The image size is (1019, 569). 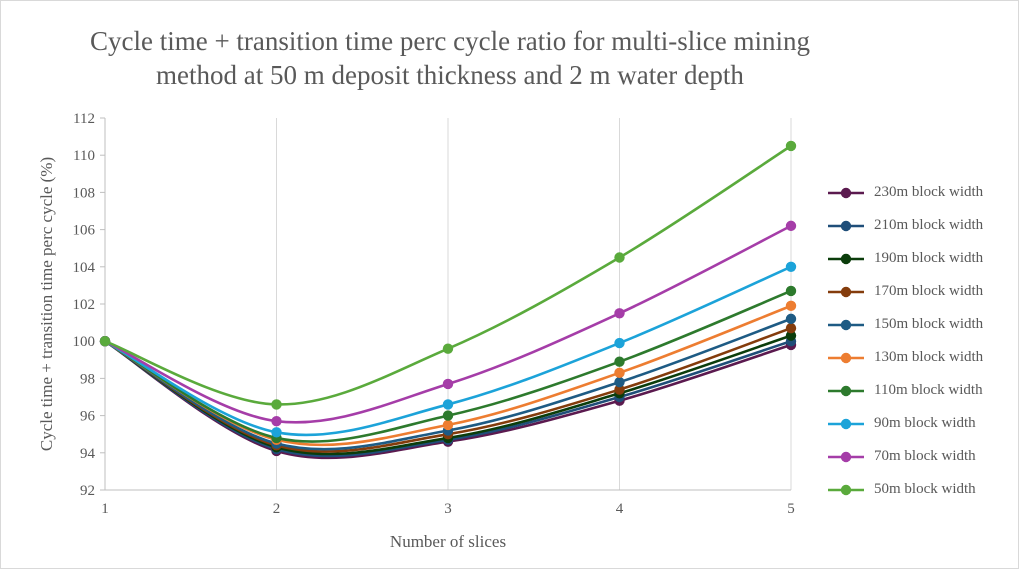 What do you see at coordinates (84, 156) in the screenshot?
I see `y-tick-label: 110` at bounding box center [84, 156].